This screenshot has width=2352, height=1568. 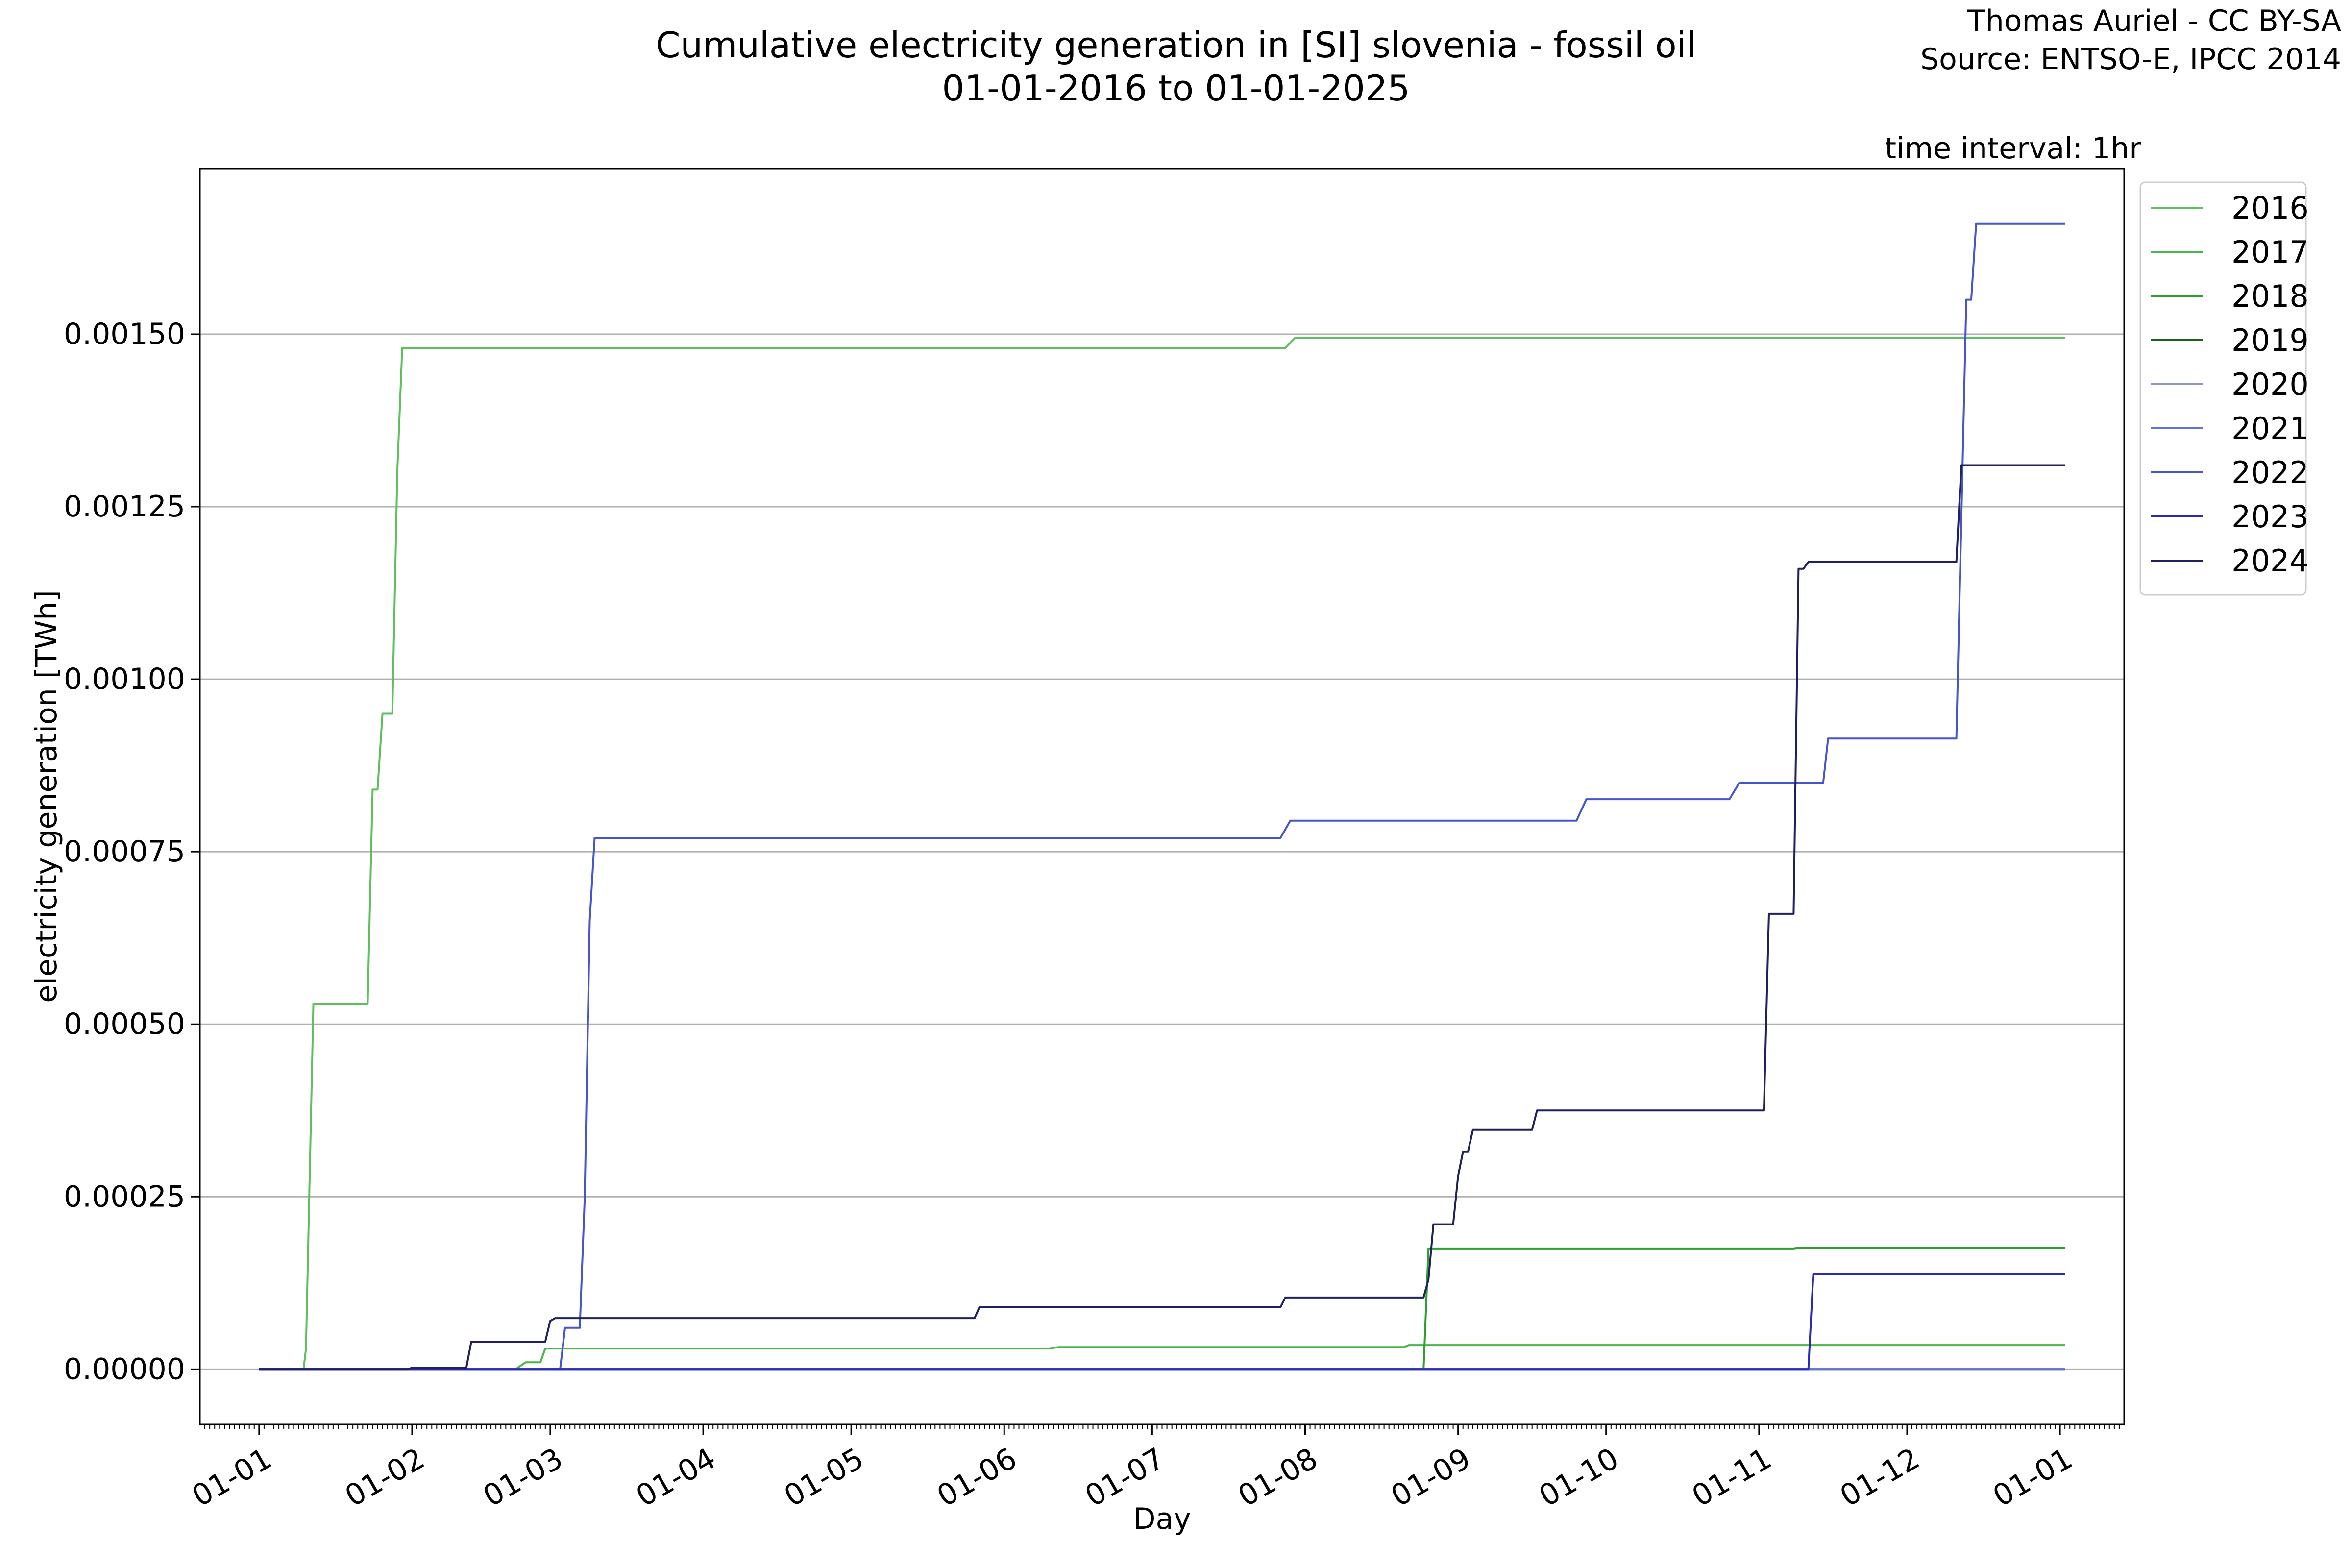 What do you see at coordinates (2270, 384) in the screenshot?
I see `legend-label: 2020` at bounding box center [2270, 384].